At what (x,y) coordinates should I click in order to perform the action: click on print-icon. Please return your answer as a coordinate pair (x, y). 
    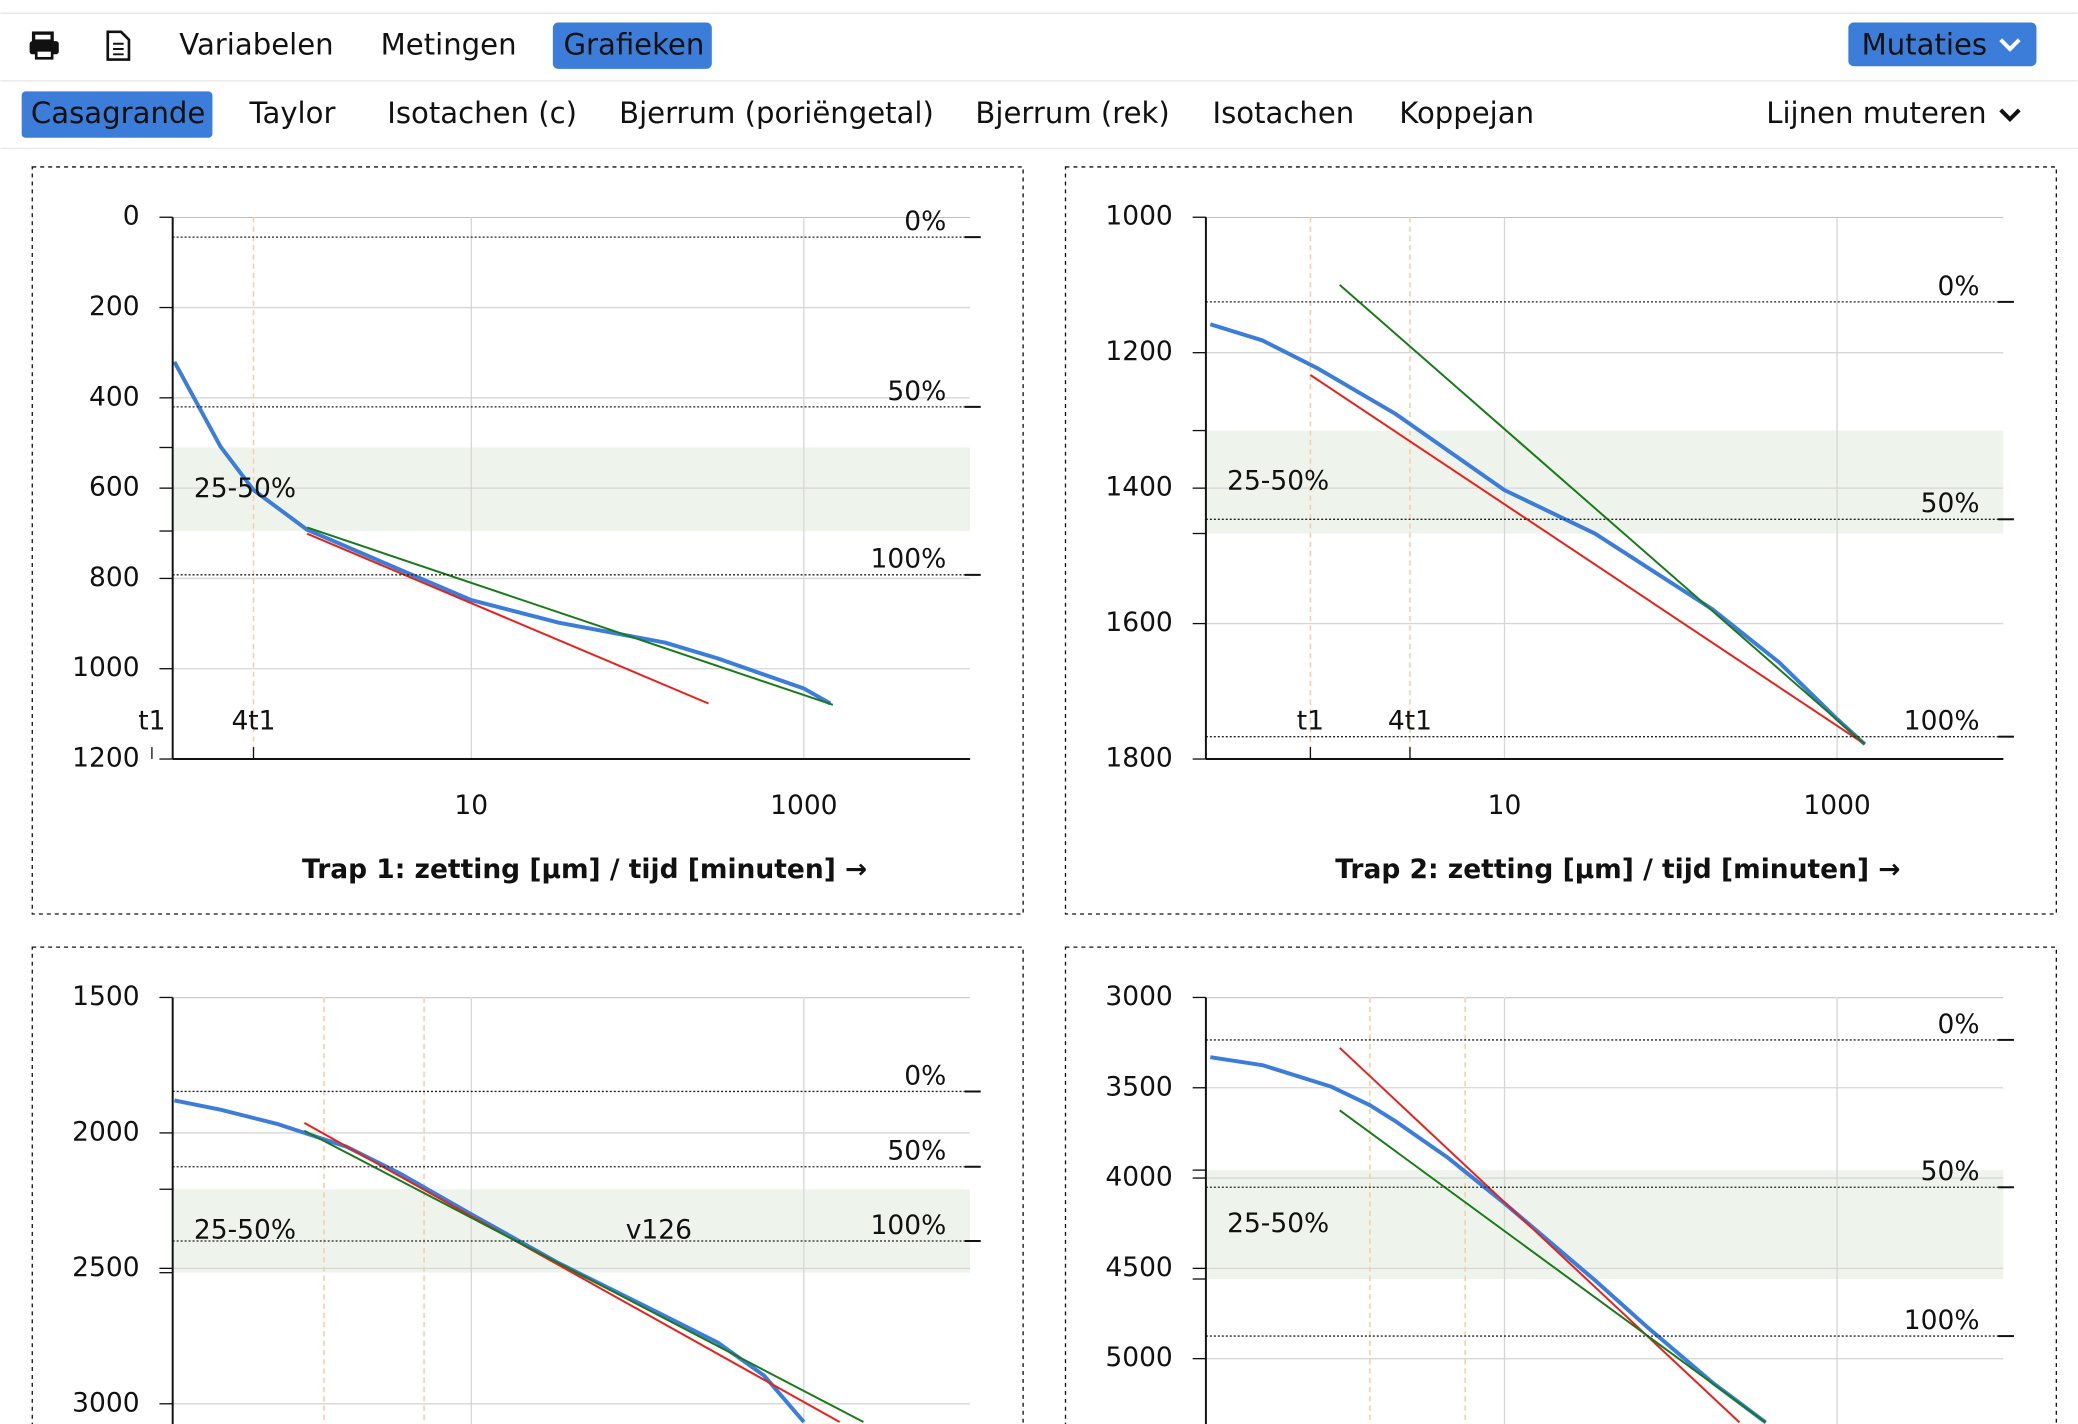
    Looking at the image, I should click on (44, 45).